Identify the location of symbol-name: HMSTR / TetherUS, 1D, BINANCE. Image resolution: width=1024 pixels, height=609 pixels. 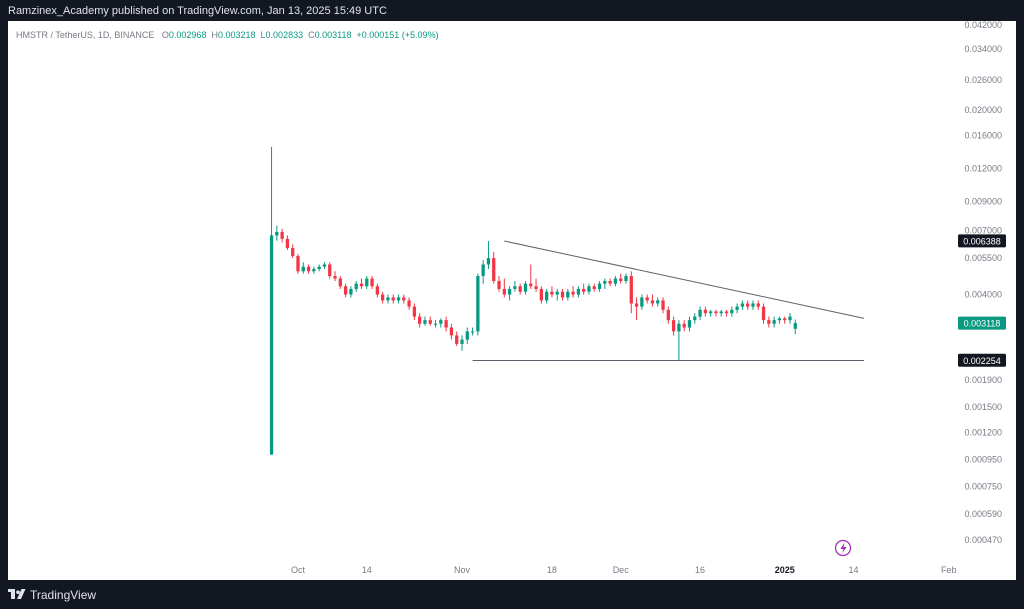
(85, 35).